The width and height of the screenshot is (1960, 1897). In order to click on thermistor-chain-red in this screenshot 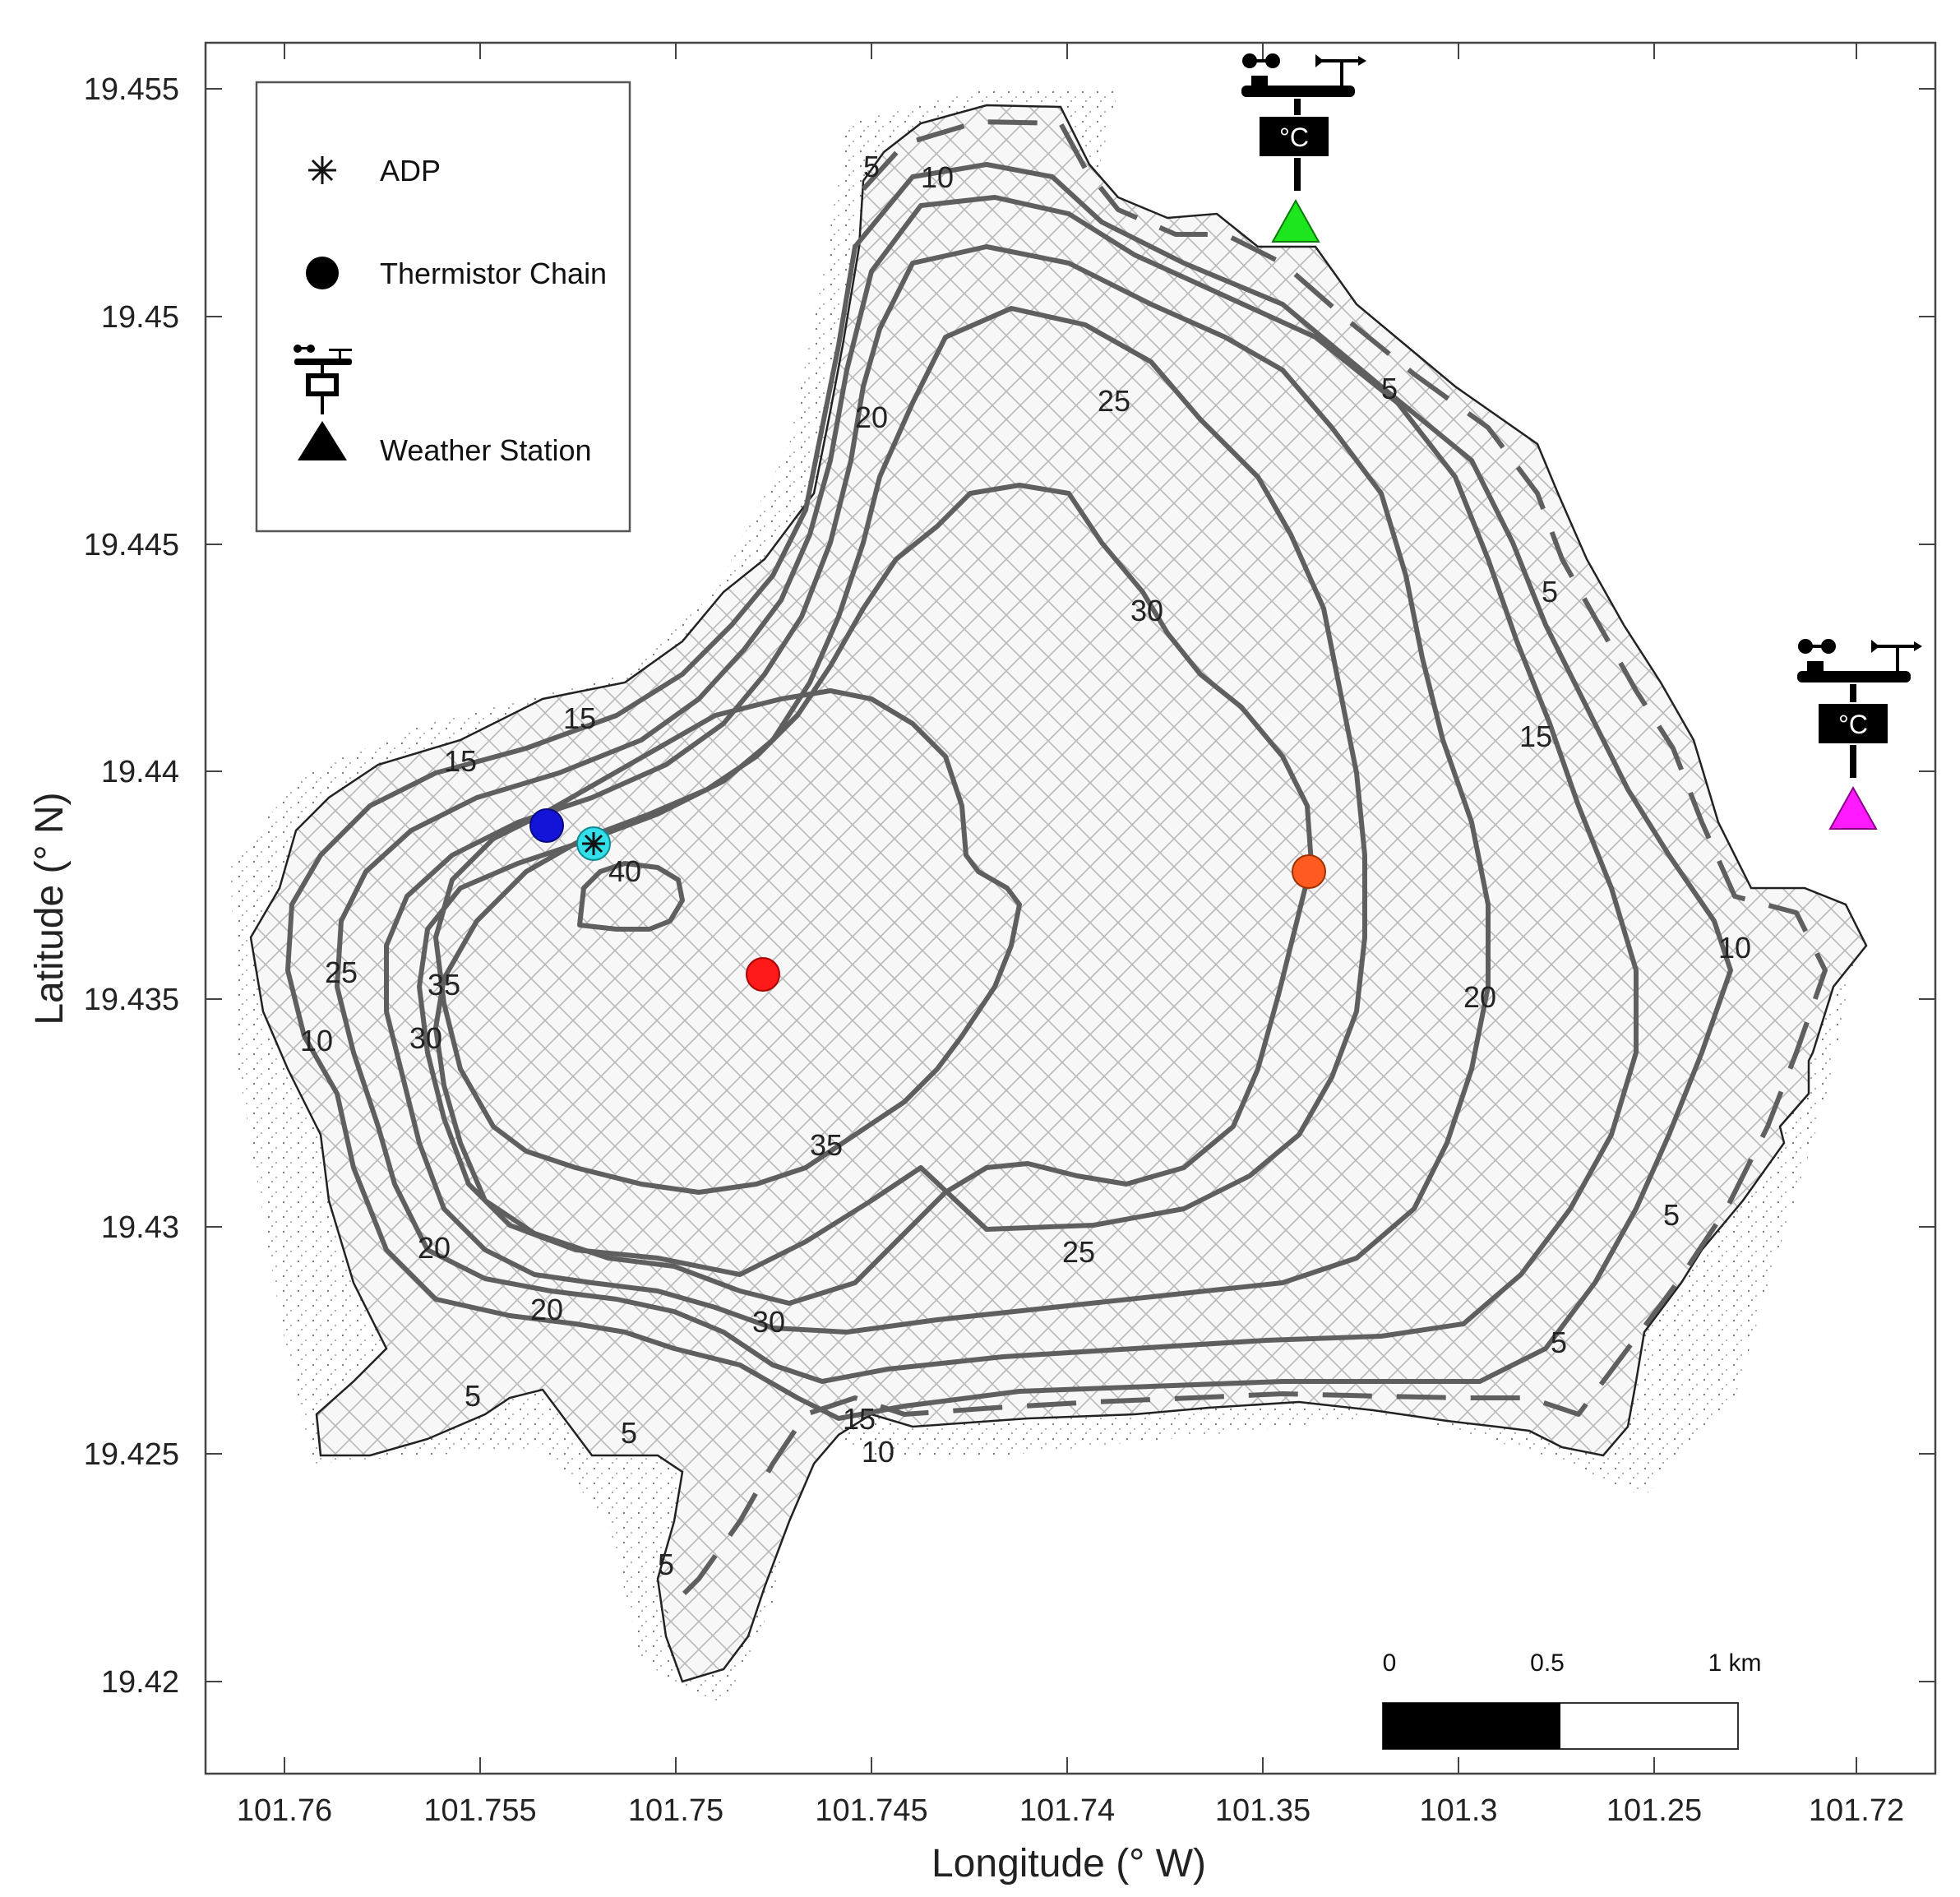, I will do `click(763, 974)`.